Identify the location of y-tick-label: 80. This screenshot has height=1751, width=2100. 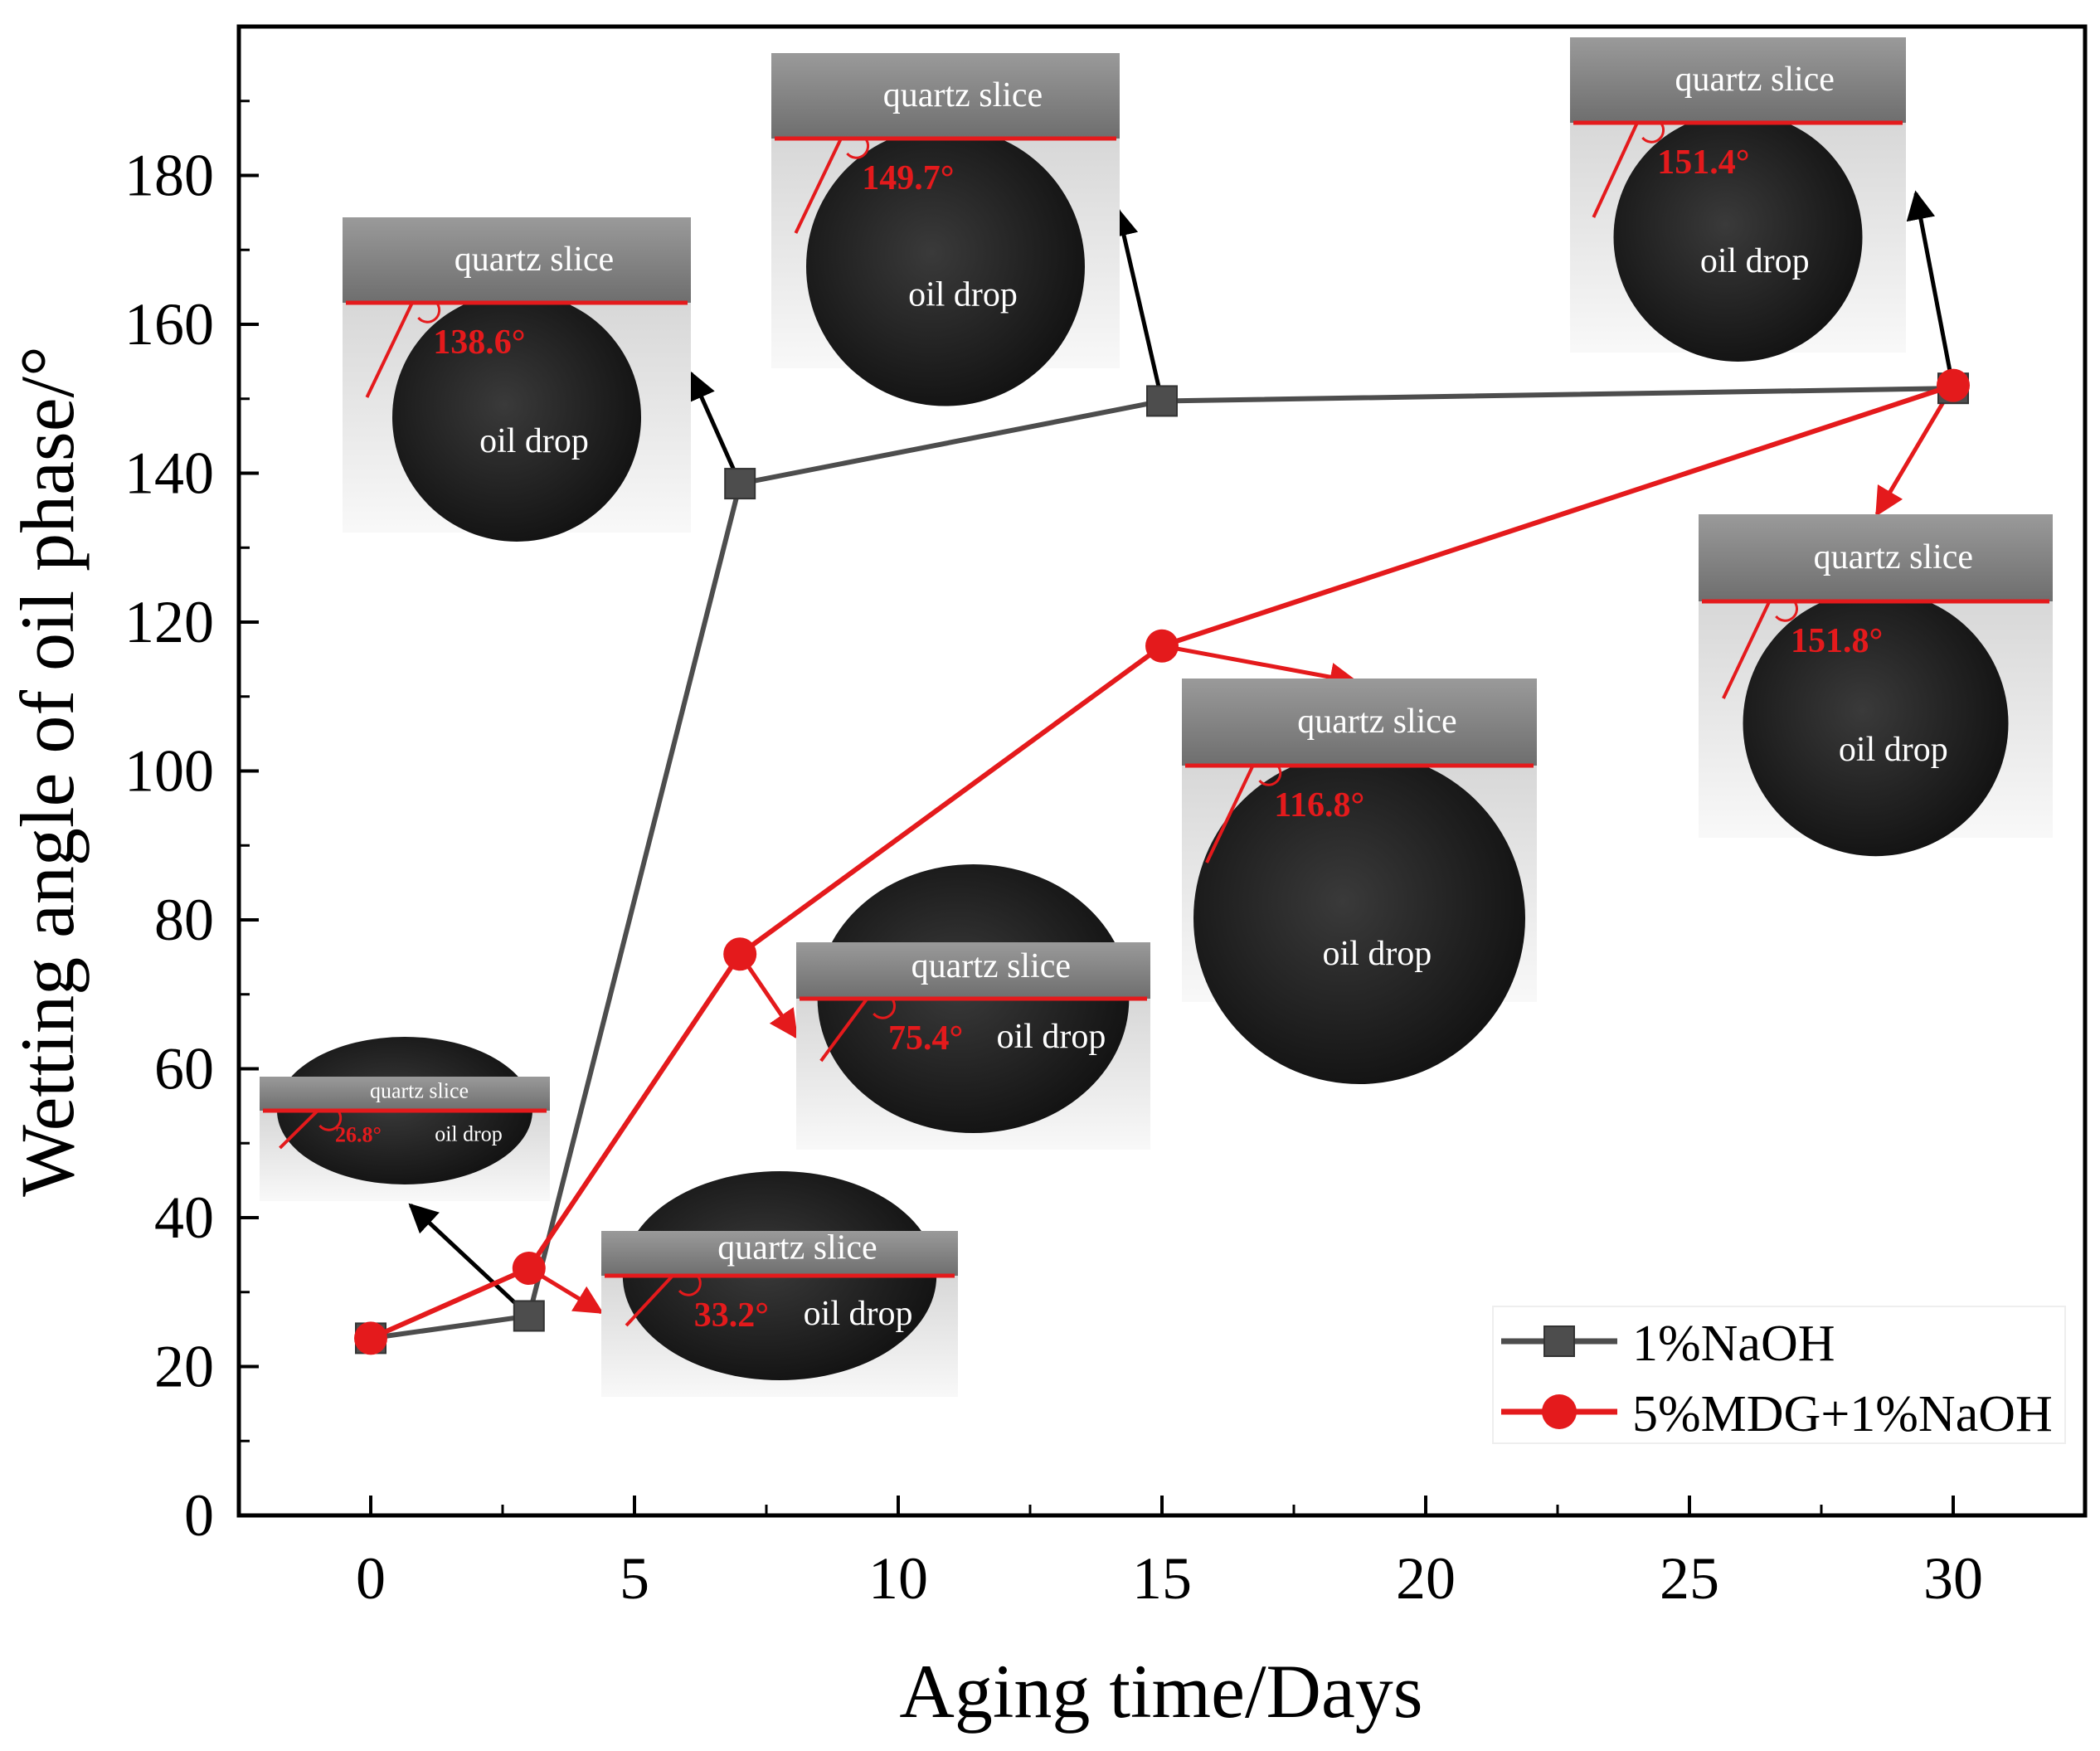
(184, 920).